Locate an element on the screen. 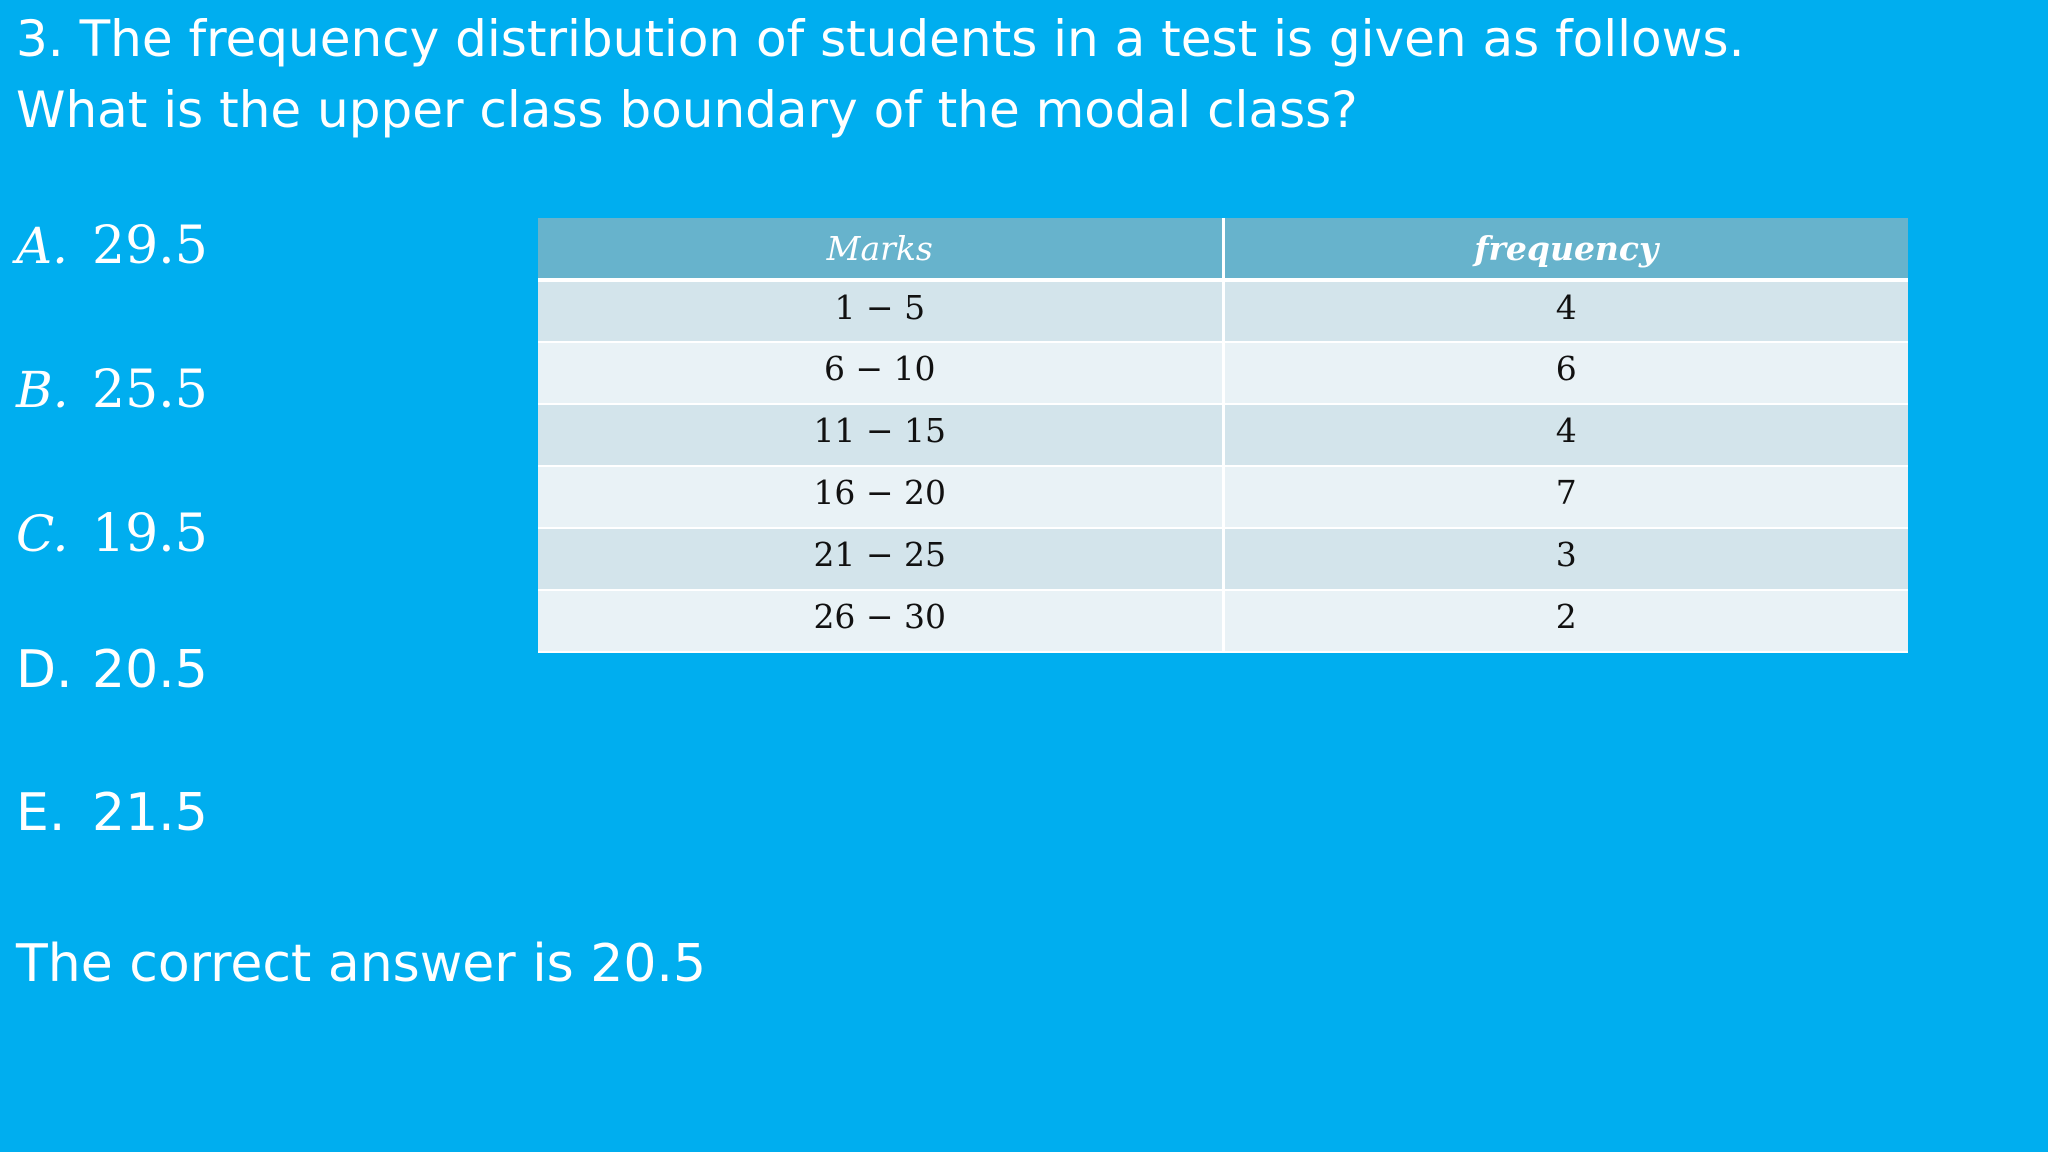 Image resolution: width=2048 pixels, height=1152 pixels. option-e: E. 21.5 is located at coordinates (112, 813).